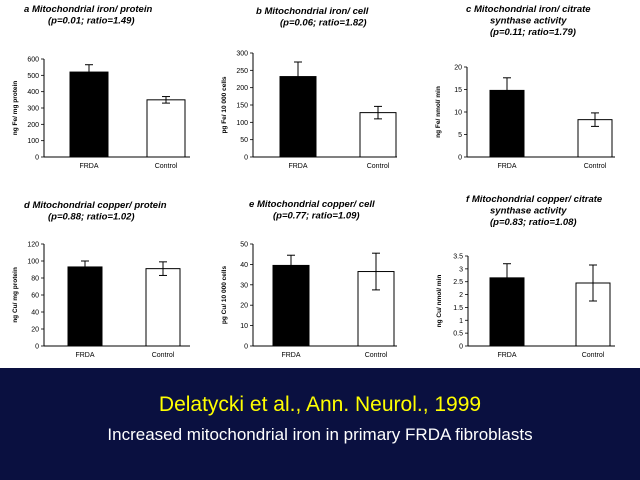 The image size is (640, 480). What do you see at coordinates (533, 222) in the screenshot?
I see `chart-title-line: (p=0.83; ratio=1.08)` at bounding box center [533, 222].